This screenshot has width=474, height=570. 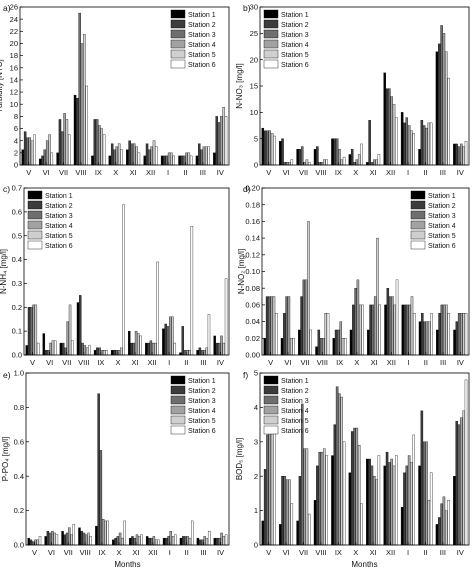 I want to click on x-tick-label: V, so click(x=32, y=362).